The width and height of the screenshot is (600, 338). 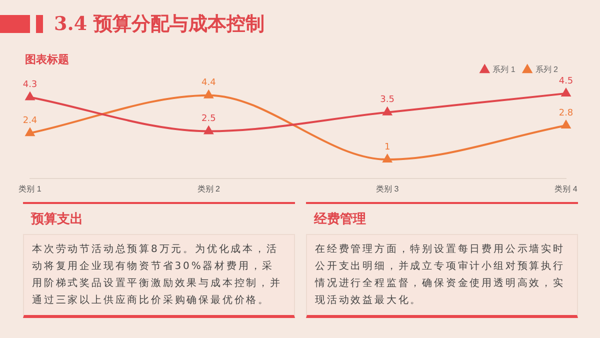 I want to click on text: 预算支出, so click(x=57, y=219).